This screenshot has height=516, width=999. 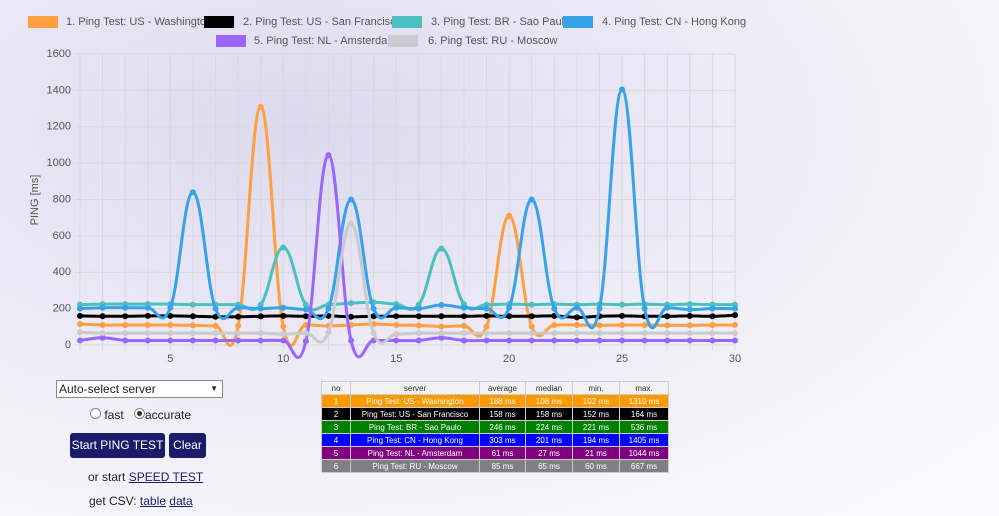 I want to click on table-cell: Ping Test: BR - Sao Paulo, so click(x=415, y=427).